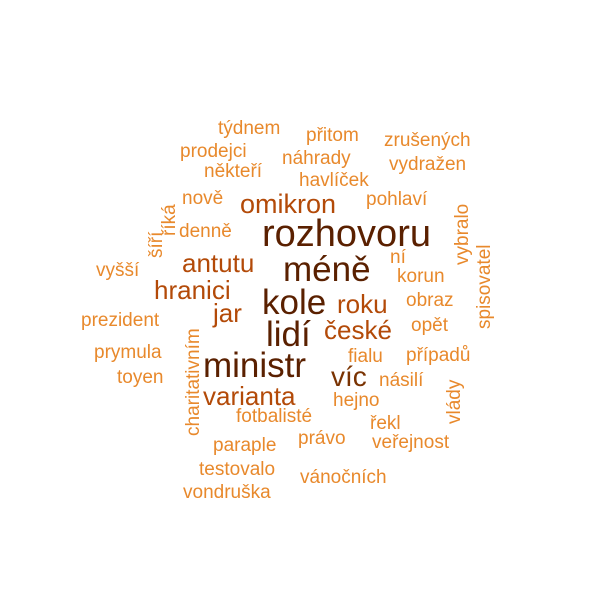 Image resolution: width=600 pixels, height=600 pixels. I want to click on word-obraz: obraz, so click(430, 300).